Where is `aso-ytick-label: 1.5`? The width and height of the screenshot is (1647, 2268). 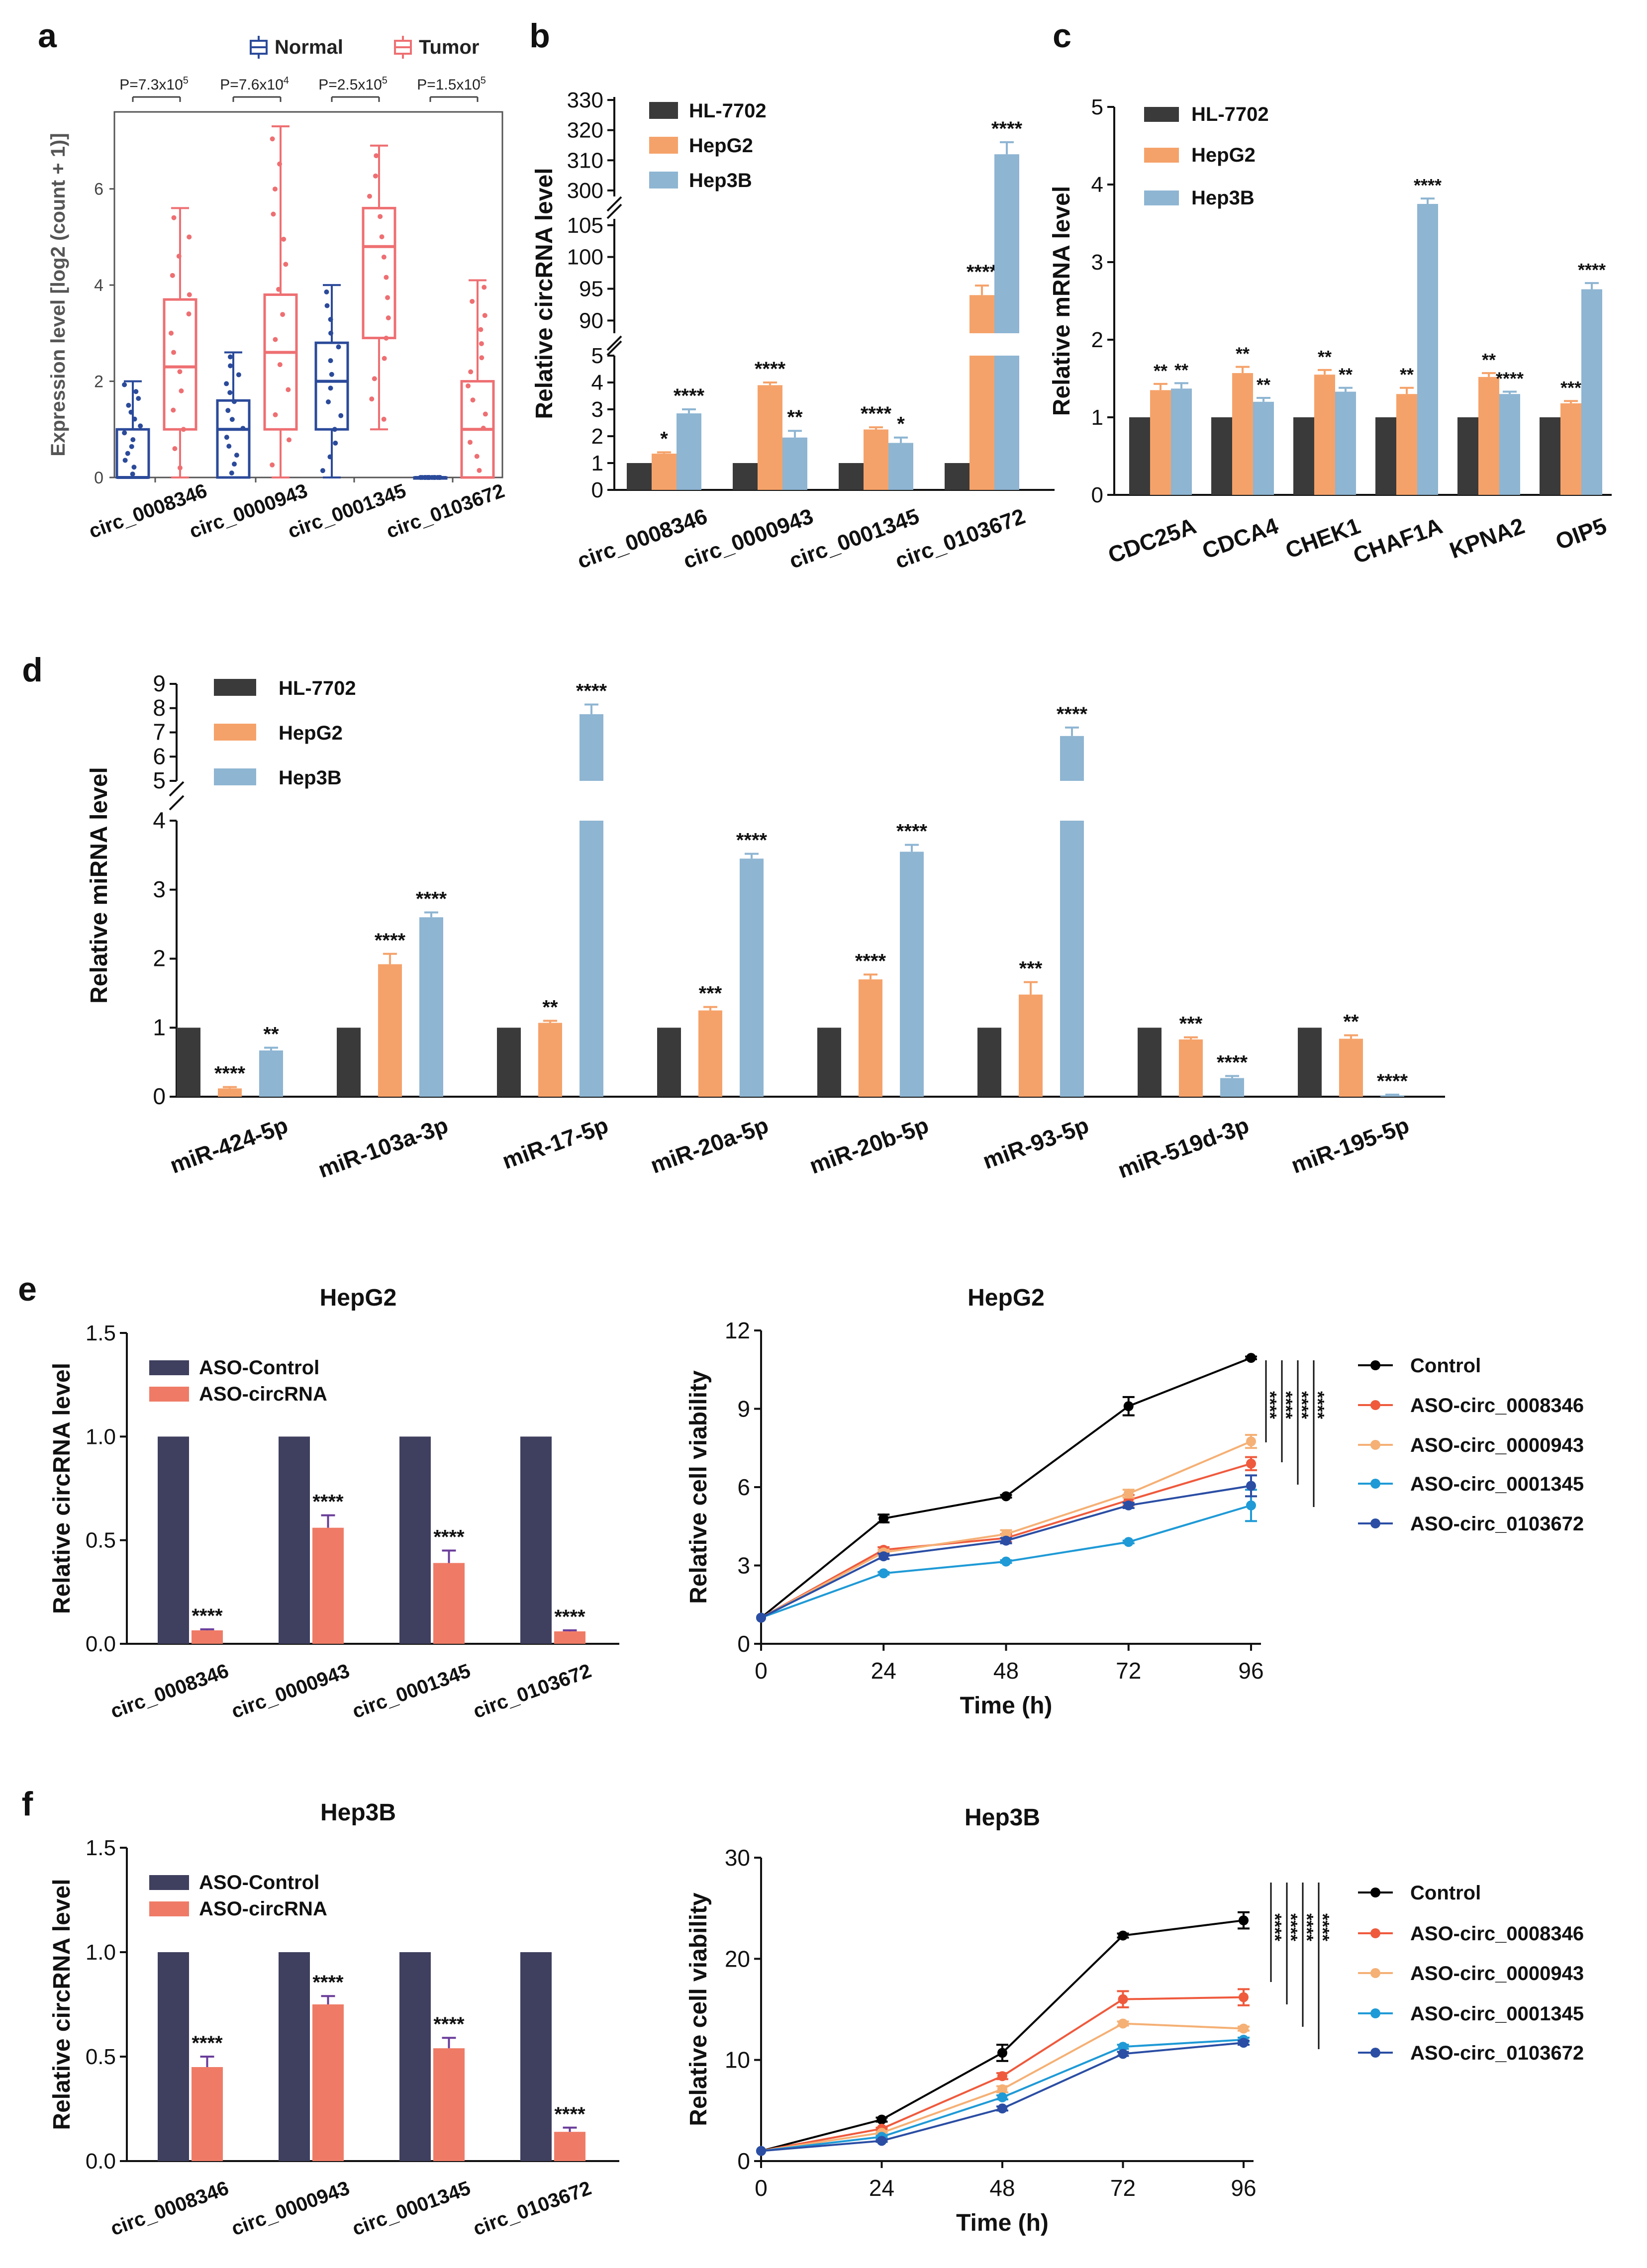
aso-ytick-label: 1.5 is located at coordinates (101, 1848).